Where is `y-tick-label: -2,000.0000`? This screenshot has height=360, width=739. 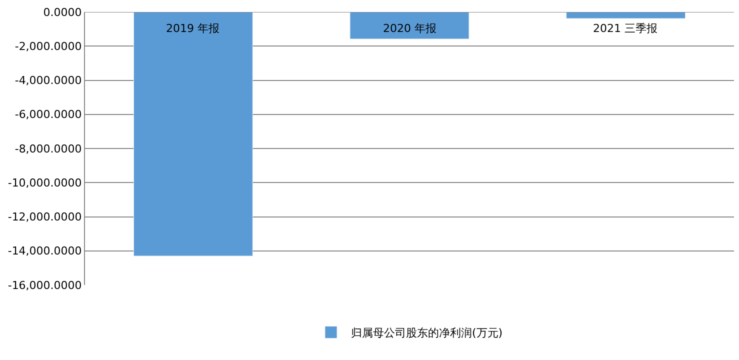 y-tick-label: -2,000.0000 is located at coordinates (48, 46).